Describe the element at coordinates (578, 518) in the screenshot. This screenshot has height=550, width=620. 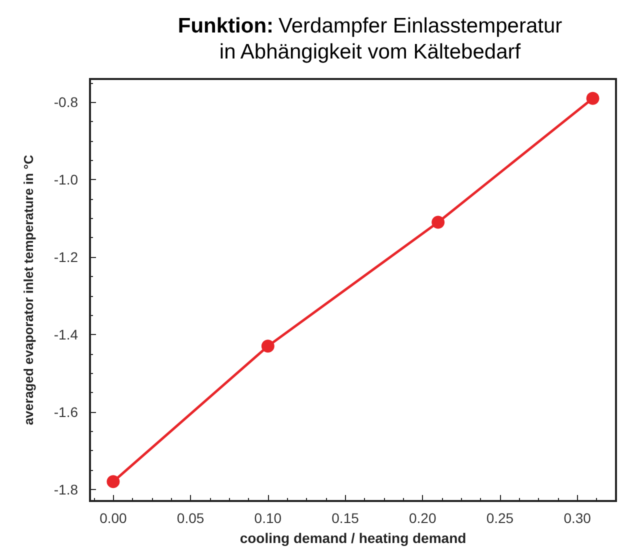
I see `x-tick-label: 0.30` at that location.